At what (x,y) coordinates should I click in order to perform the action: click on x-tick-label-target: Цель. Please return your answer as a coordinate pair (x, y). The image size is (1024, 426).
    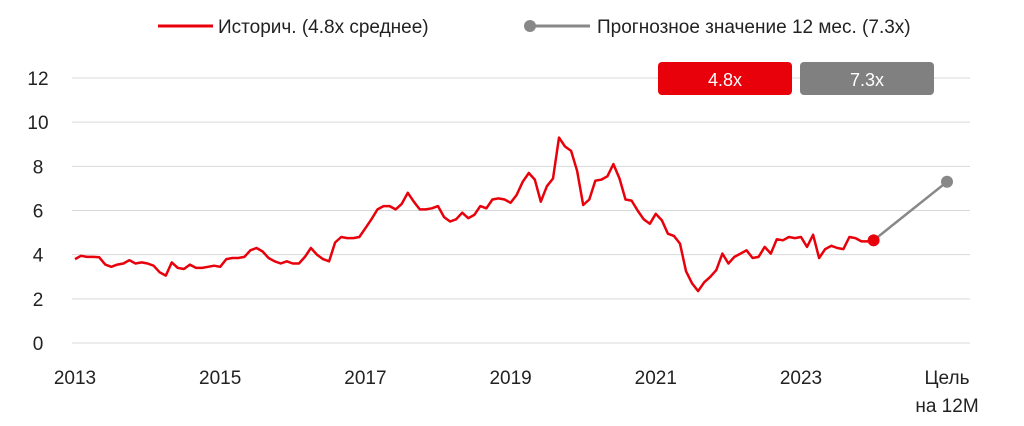
    Looking at the image, I should click on (947, 378).